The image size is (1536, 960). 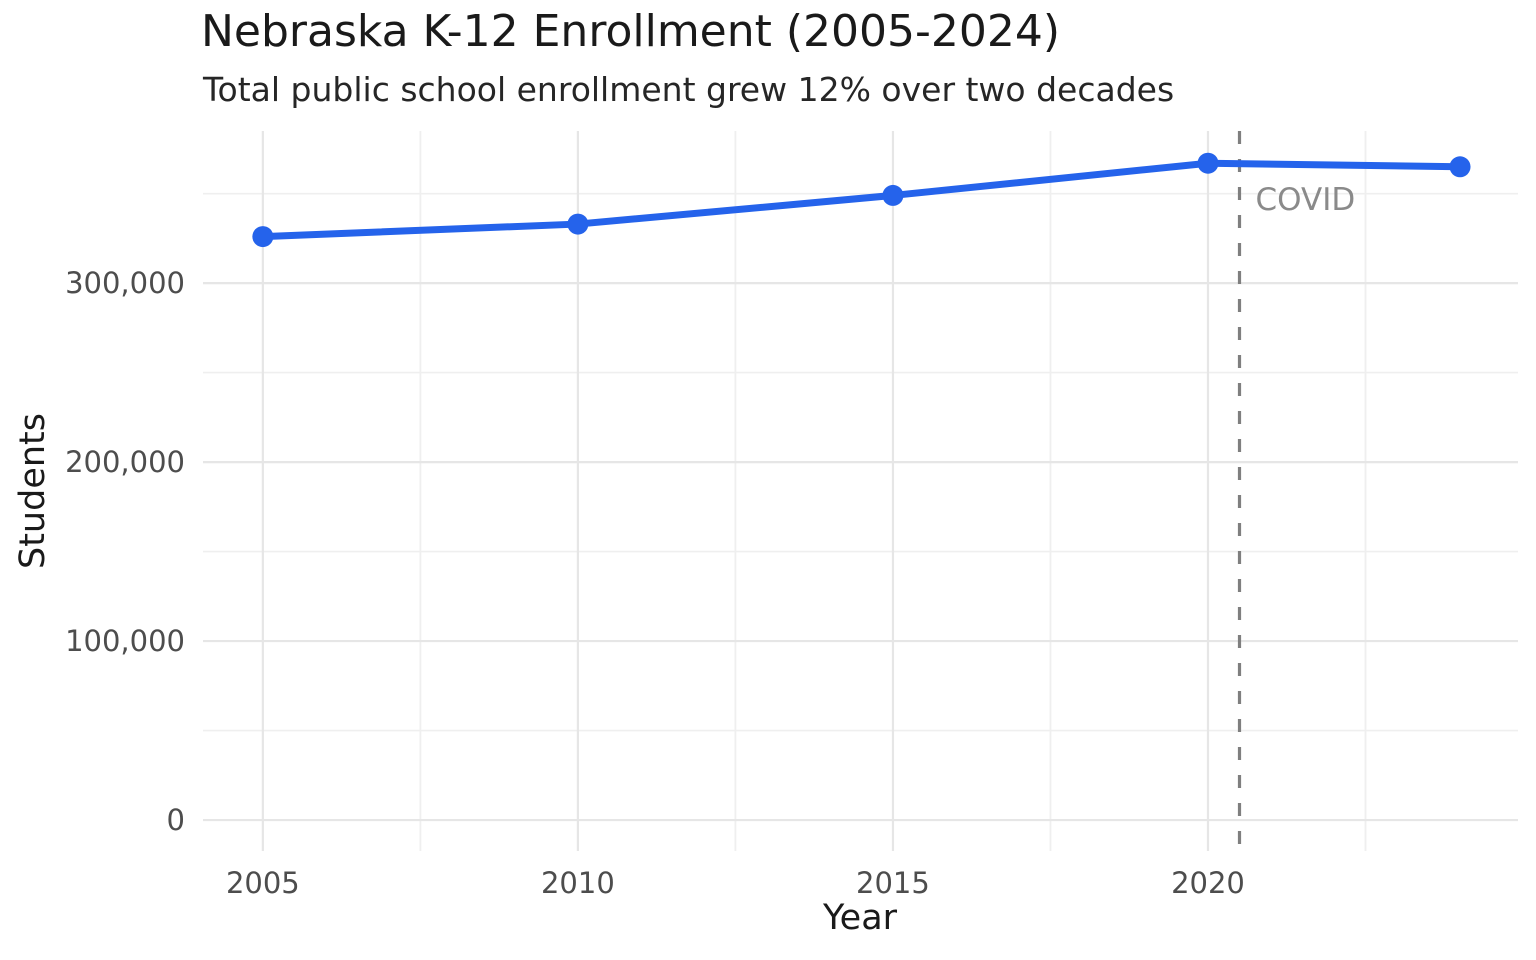 What do you see at coordinates (263, 883) in the screenshot?
I see `x-tick-label: 2005` at bounding box center [263, 883].